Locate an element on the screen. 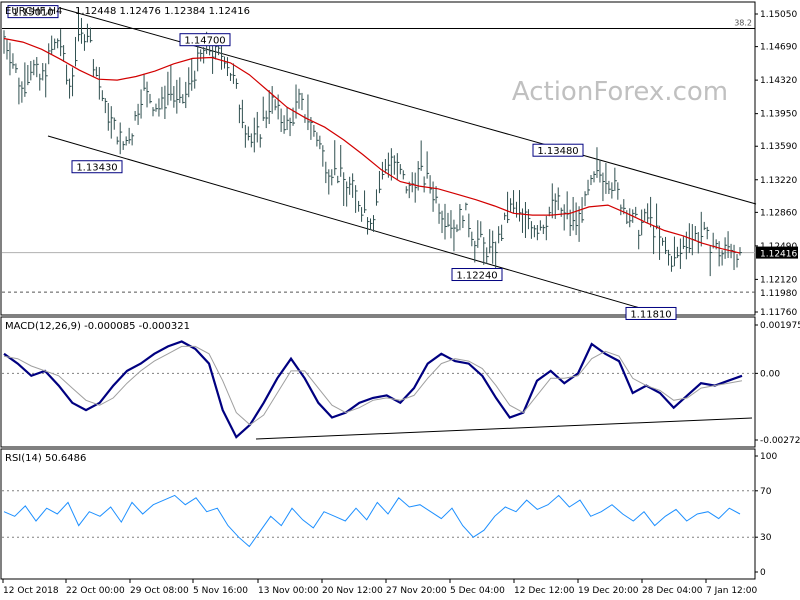  rsi-axis: 100 70 30 0 is located at coordinates (766, 515).